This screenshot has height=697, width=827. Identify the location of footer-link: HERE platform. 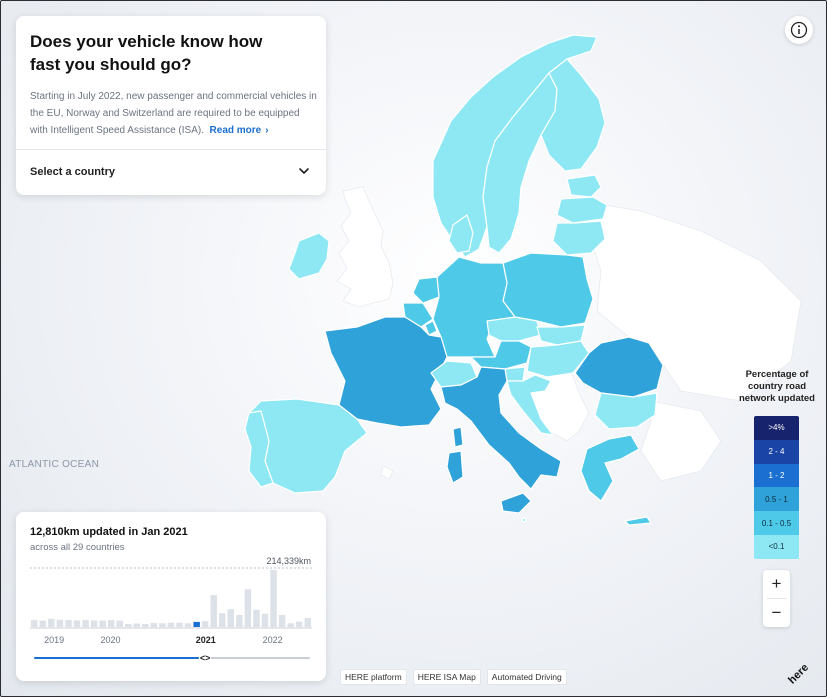
(373, 677).